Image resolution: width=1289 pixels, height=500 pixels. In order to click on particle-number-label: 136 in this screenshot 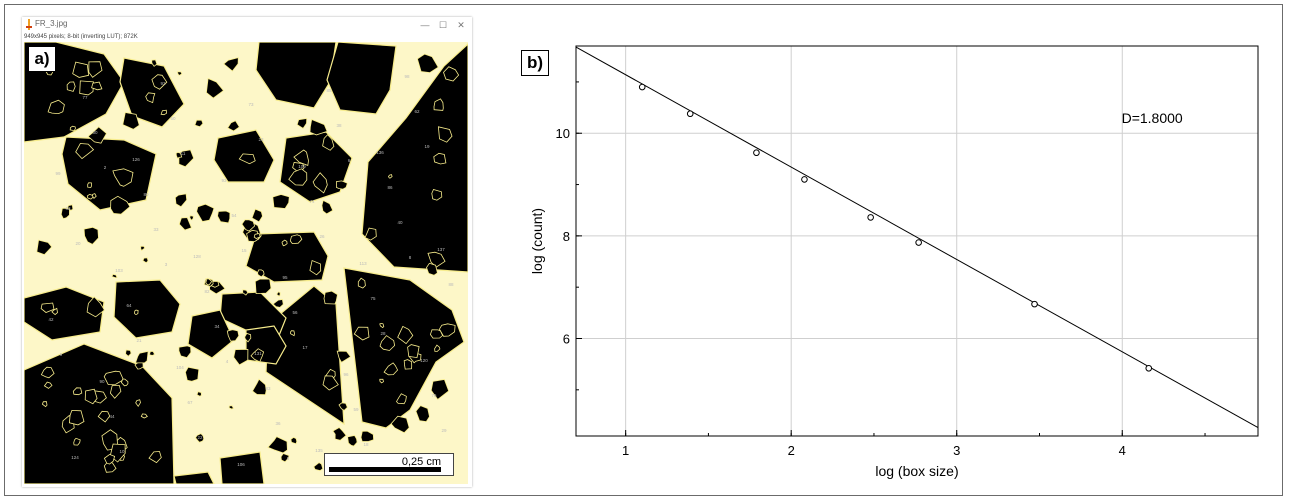, I will do `click(380, 152)`.